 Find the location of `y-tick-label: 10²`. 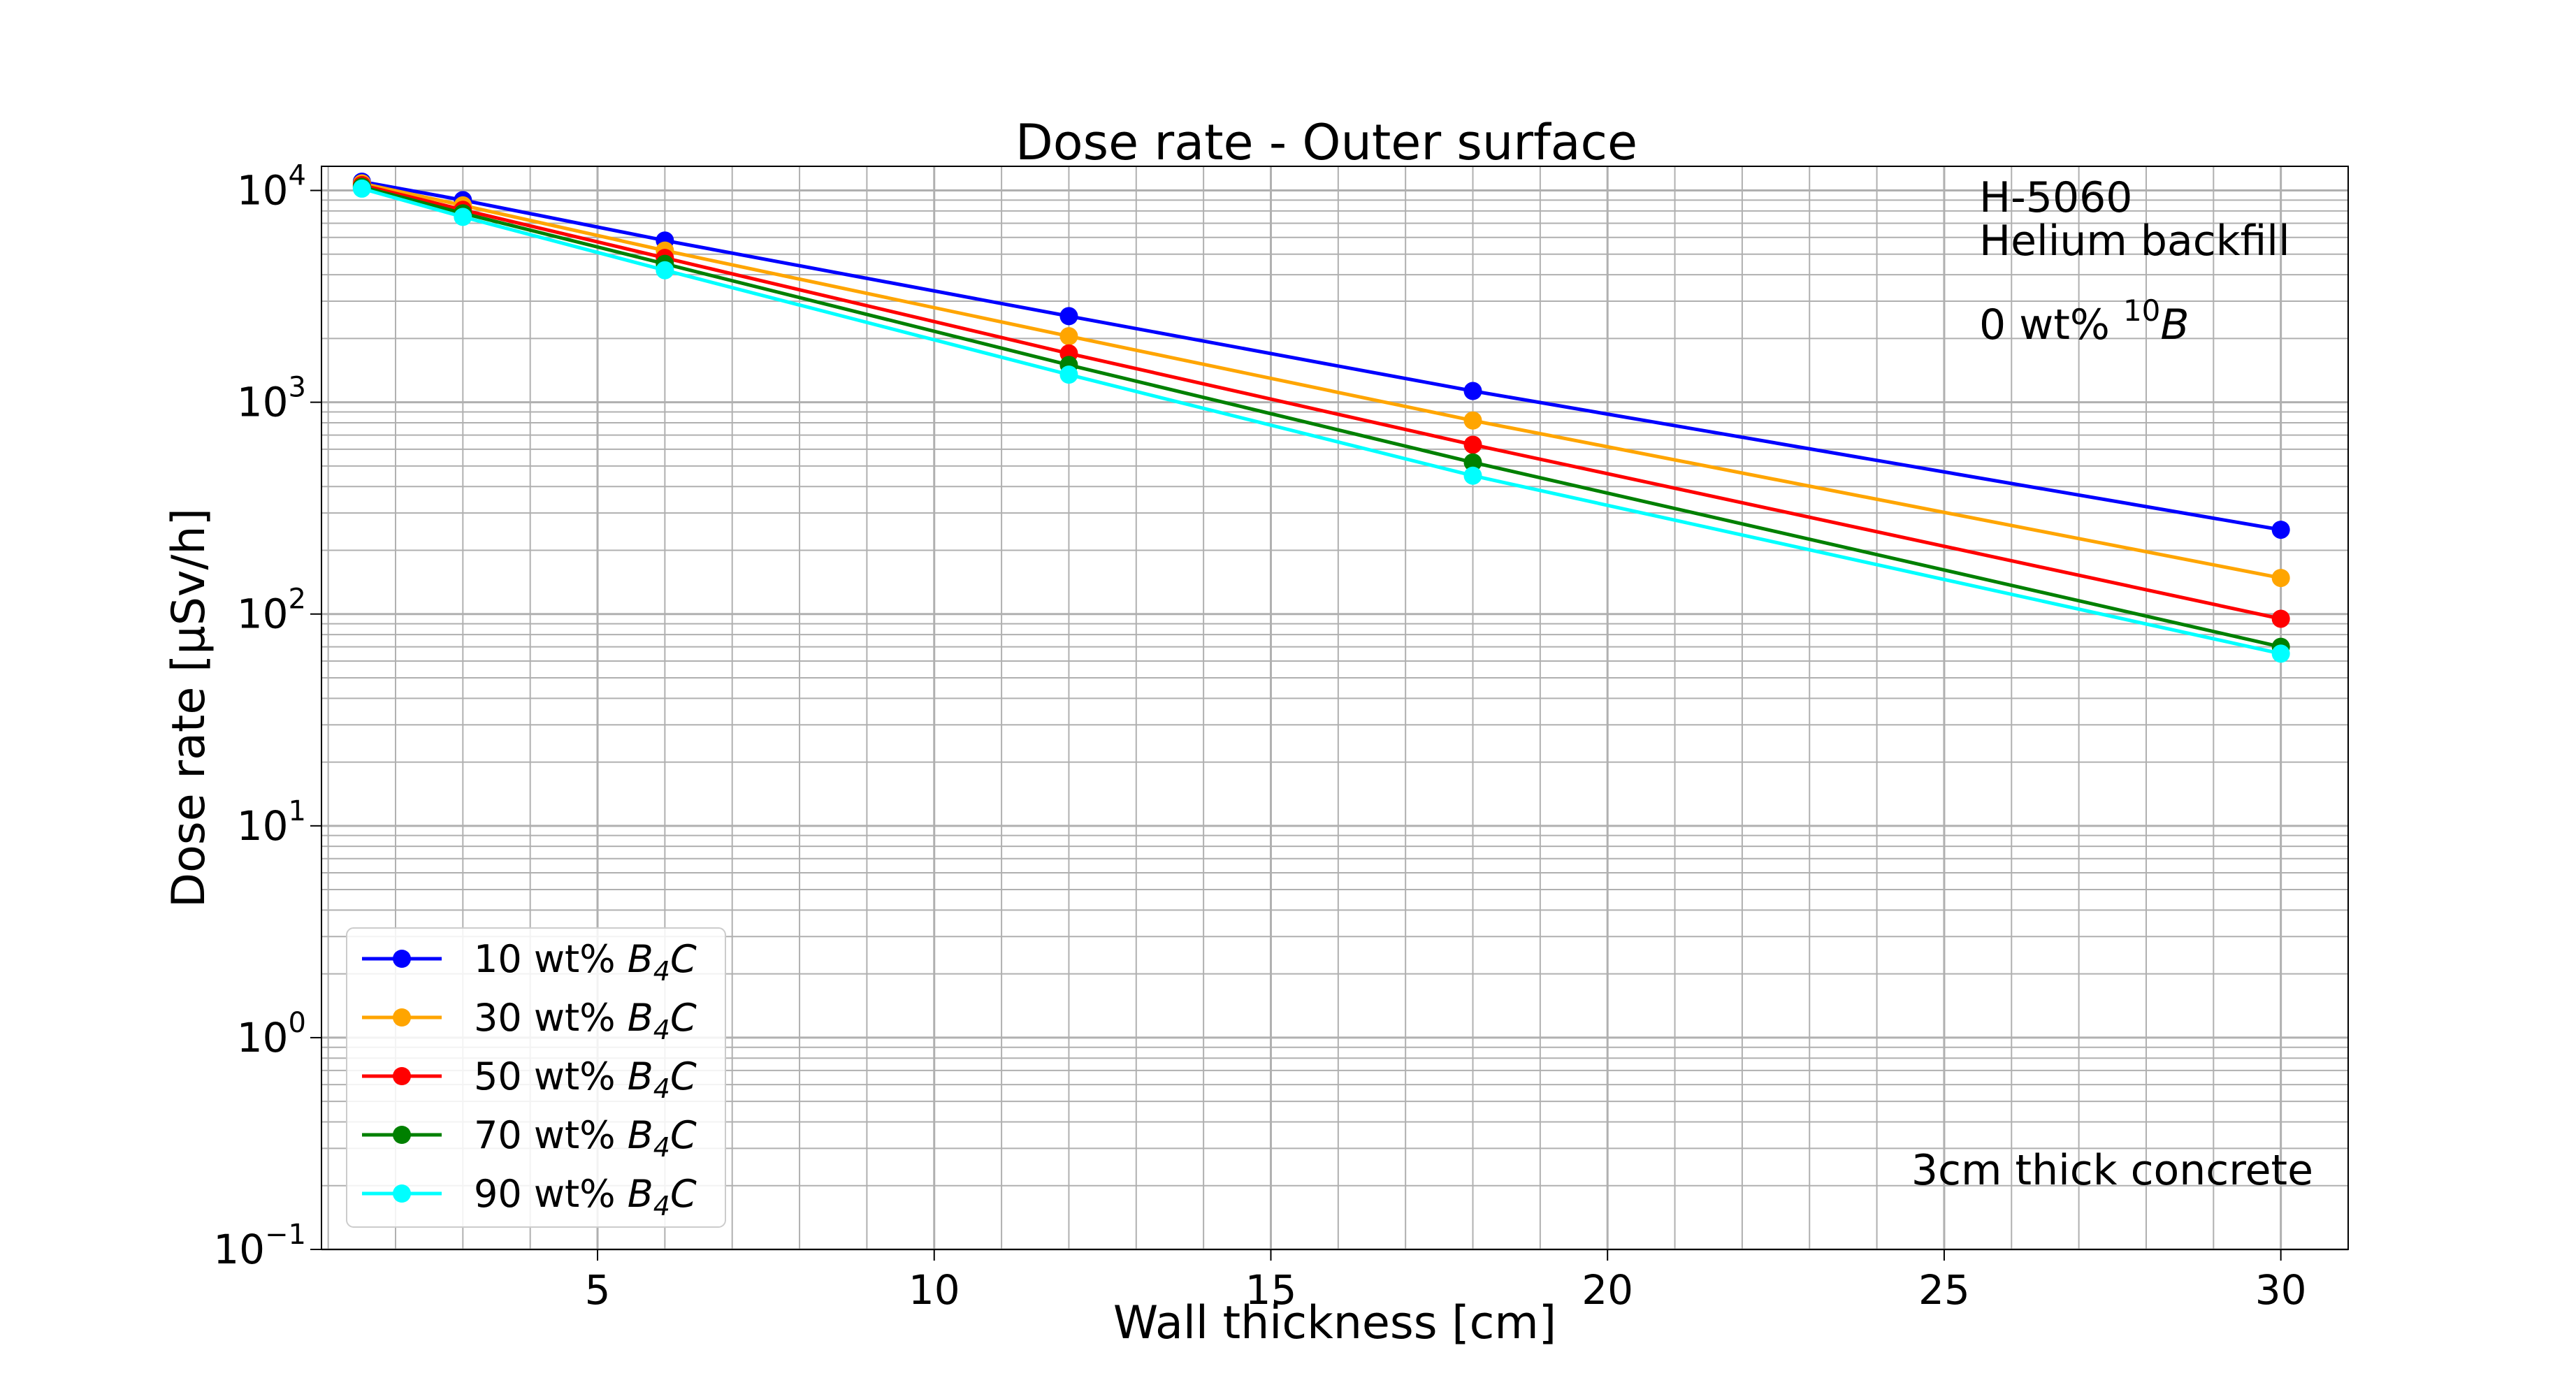

y-tick-label: 10² is located at coordinates (272, 610).